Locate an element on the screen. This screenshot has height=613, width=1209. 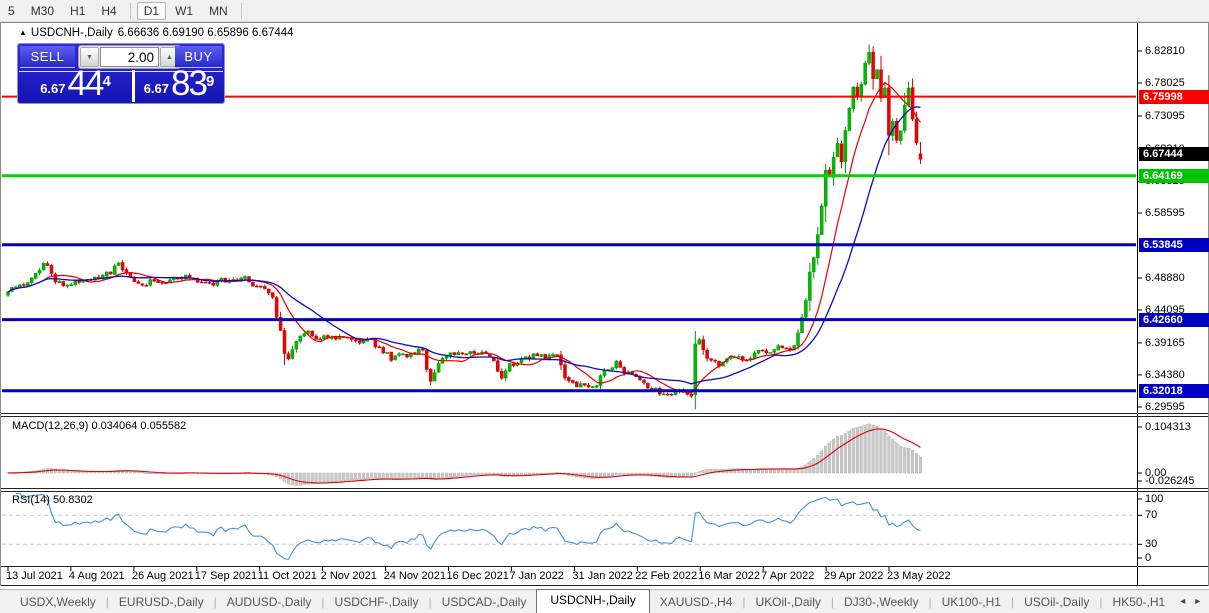
rsi-axis-label: 30 is located at coordinates (1151, 544).